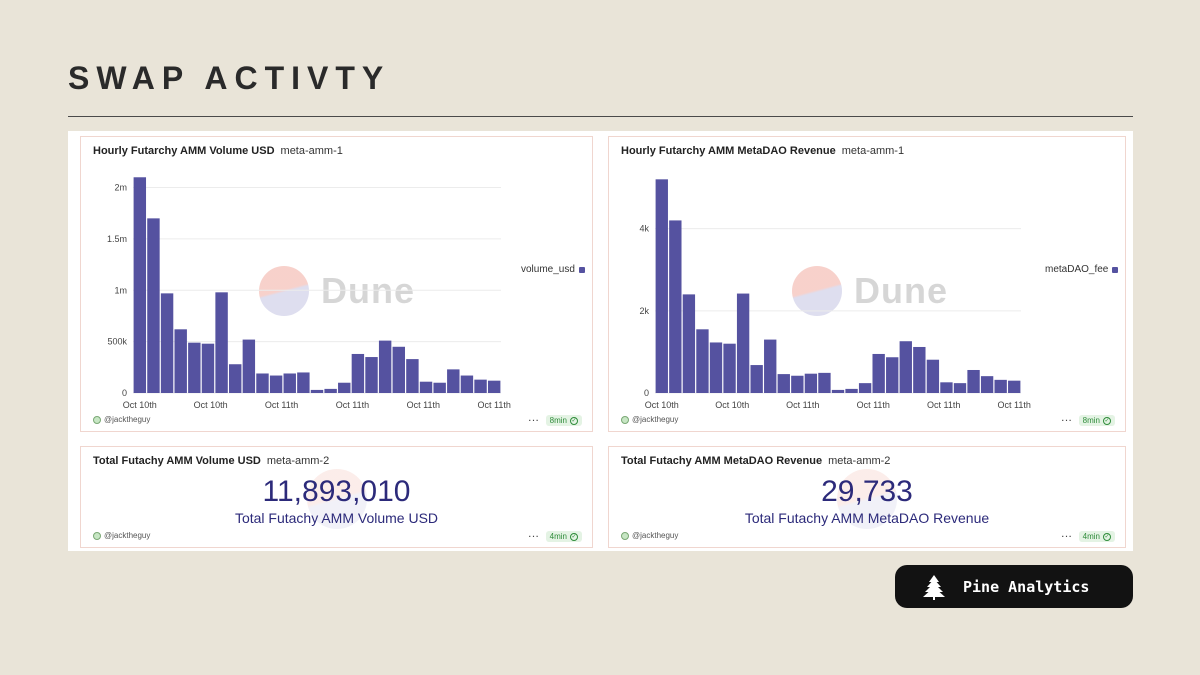 This screenshot has width=1200, height=675. Describe the element at coordinates (901, 290) in the screenshot. I see `watermark-text: Dune` at that location.